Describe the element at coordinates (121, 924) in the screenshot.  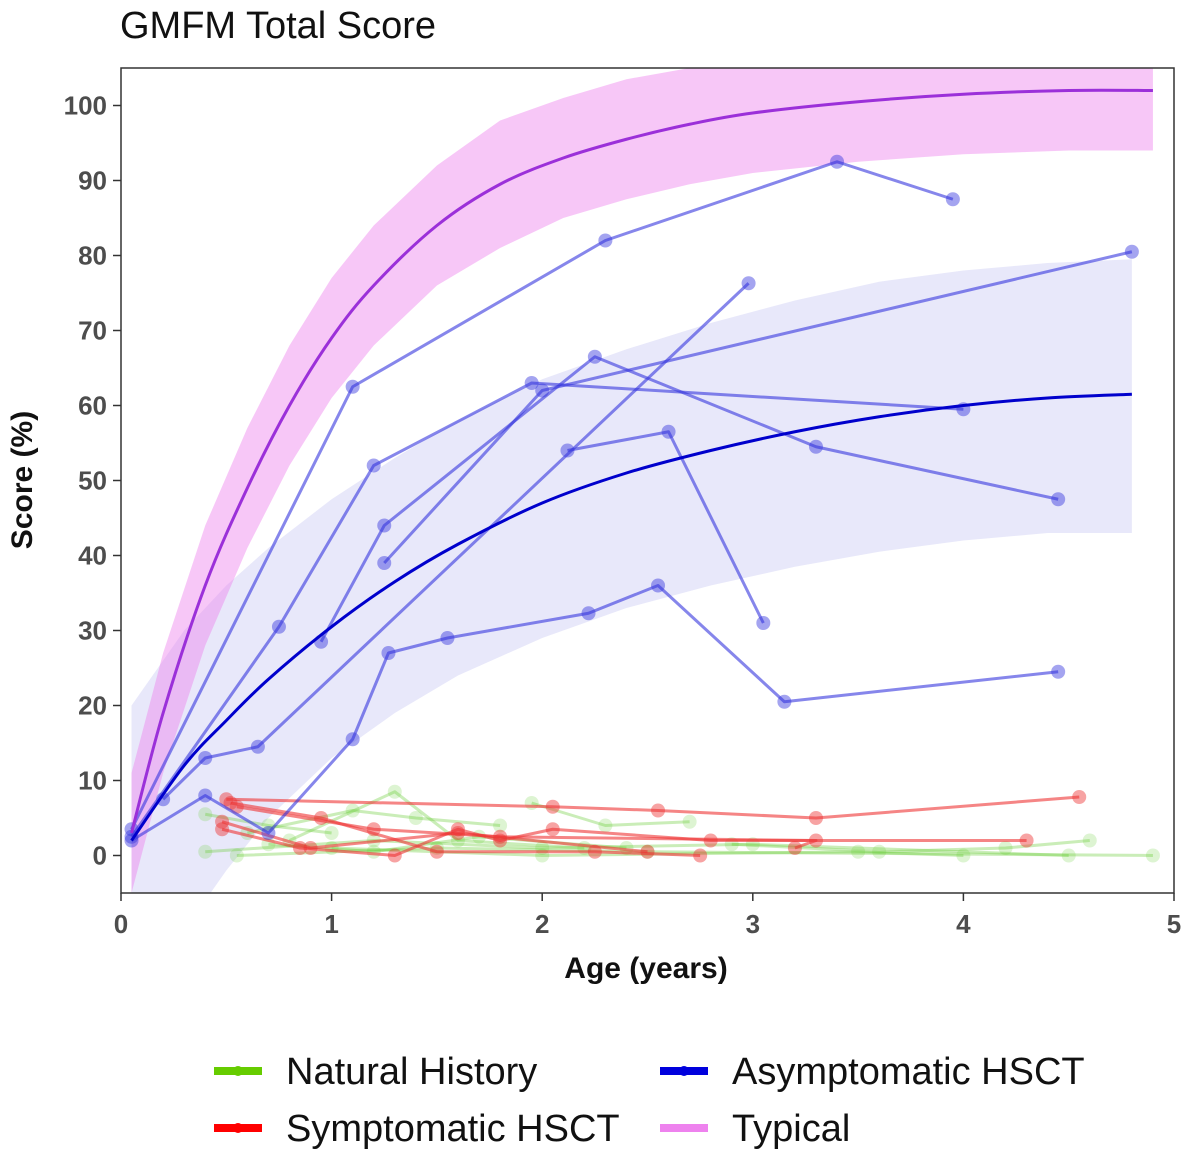
I see `x-tick-label: 0` at that location.